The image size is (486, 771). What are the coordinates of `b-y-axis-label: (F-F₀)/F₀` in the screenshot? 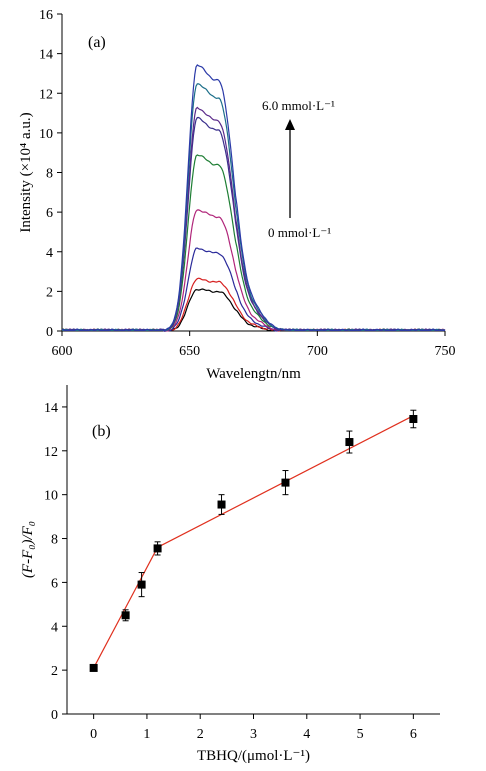 It's located at (28, 549).